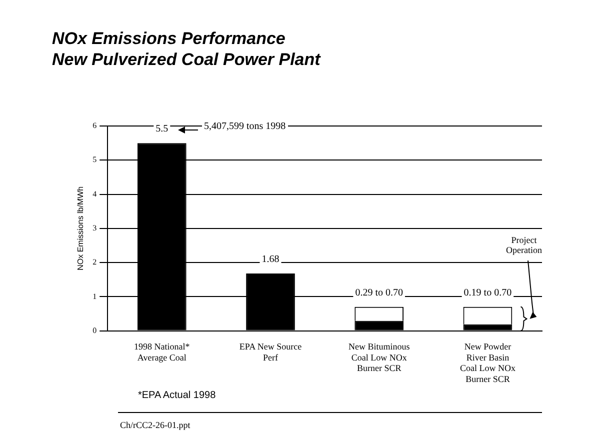 This screenshot has width=593, height=438. I want to click on chart-title: NOx Emissions Performance New Pulverized Coal Power Plant, so click(186, 49).